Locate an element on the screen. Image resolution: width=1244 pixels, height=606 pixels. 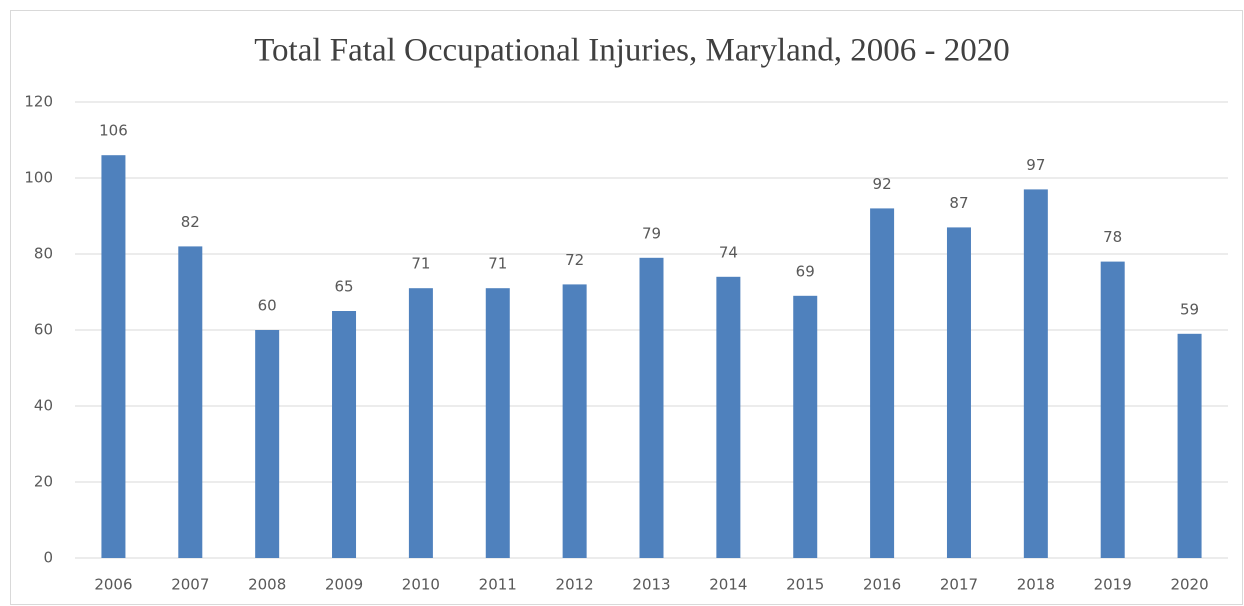
data-label: 59 is located at coordinates (1189, 309).